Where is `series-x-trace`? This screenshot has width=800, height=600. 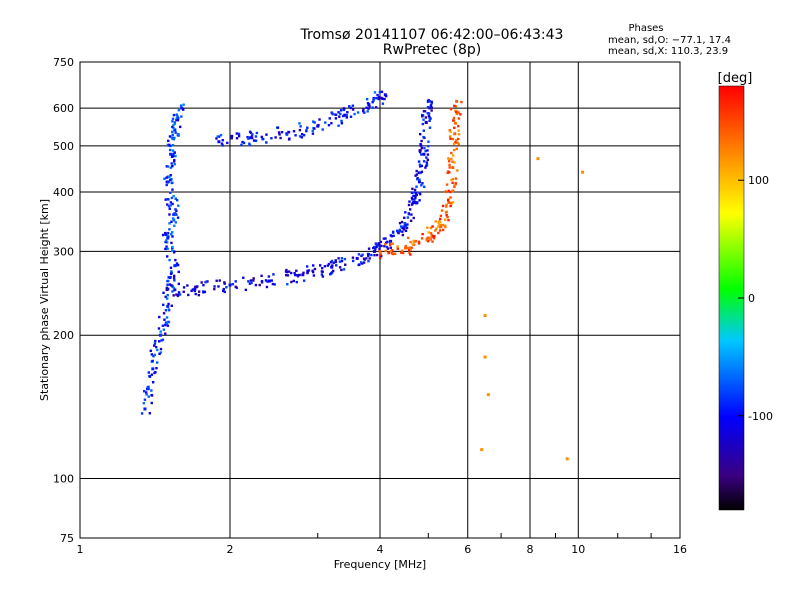
series-x-trace is located at coordinates (420, 179).